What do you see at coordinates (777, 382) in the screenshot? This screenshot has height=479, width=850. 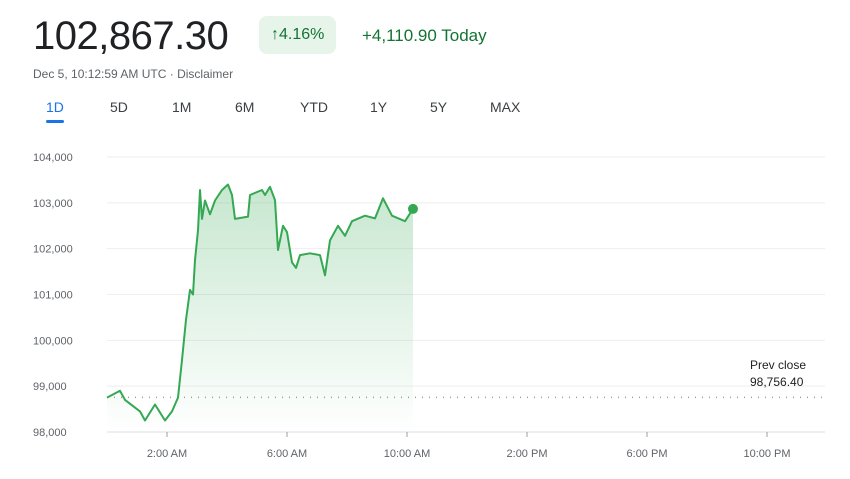 I see `prev-close-value: 98,756.40` at bounding box center [777, 382].